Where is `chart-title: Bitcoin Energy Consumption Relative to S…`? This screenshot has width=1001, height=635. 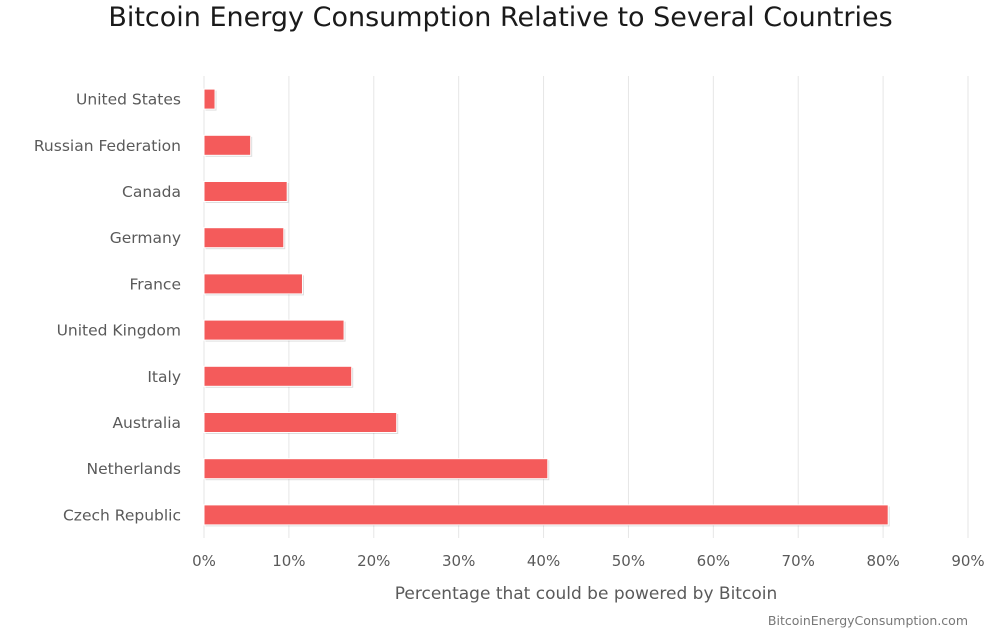
chart-title: Bitcoin Energy Consumption Relative to S… is located at coordinates (500, 17).